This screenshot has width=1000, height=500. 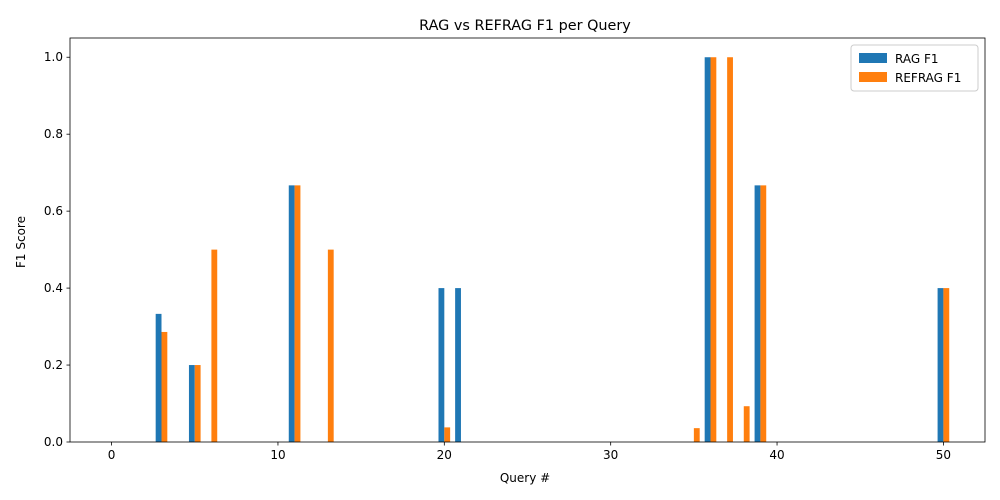 What do you see at coordinates (53, 288) in the screenshot?
I see `y-tick-label: 0.4` at bounding box center [53, 288].